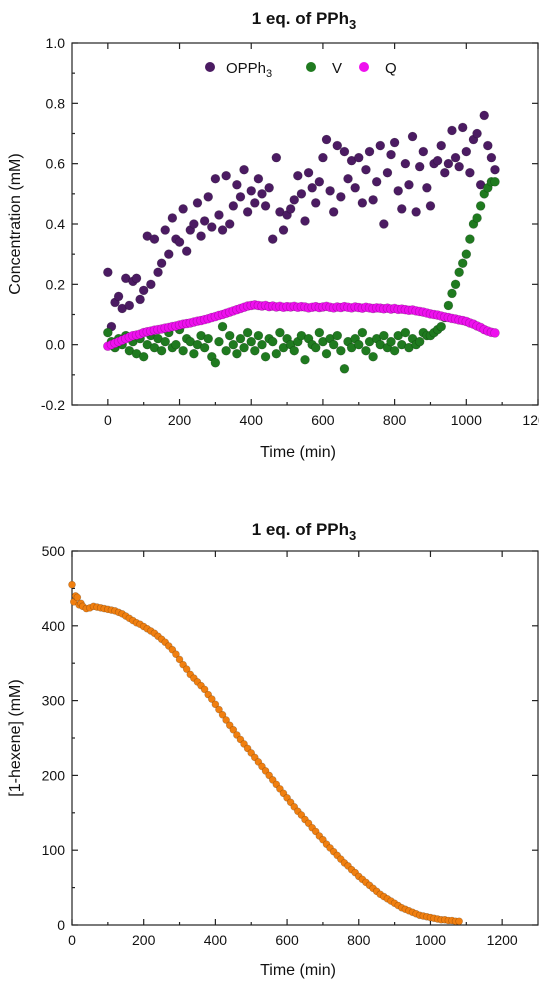 Image resolution: width=539 pixels, height=982 pixels. What do you see at coordinates (54, 701) in the screenshot?
I see `y-tick-label: 300` at bounding box center [54, 701].